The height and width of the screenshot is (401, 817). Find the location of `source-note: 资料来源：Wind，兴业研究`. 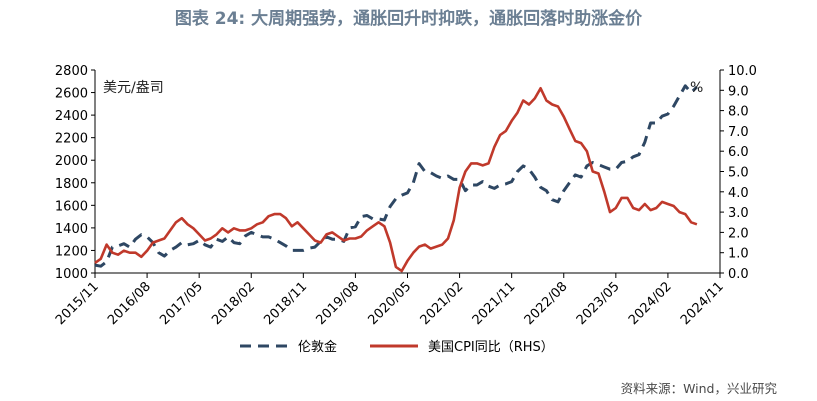

source-note: 资料来源：Wind，兴业研究 is located at coordinates (698, 388).